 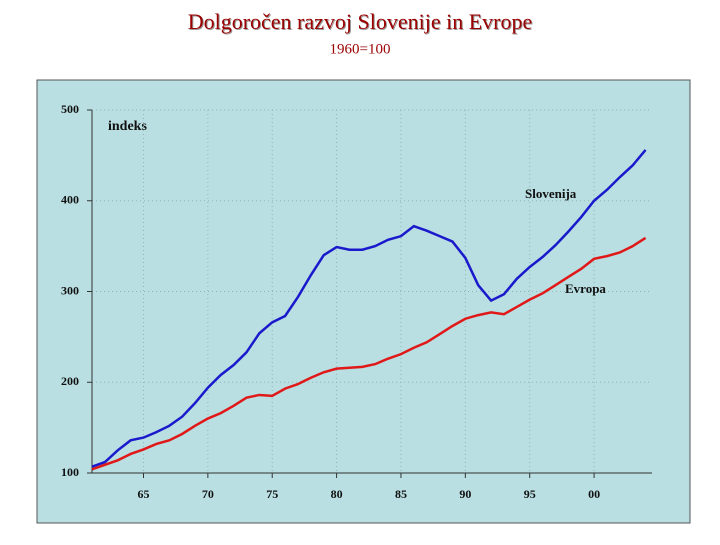 What do you see at coordinates (401, 494) in the screenshot?
I see `x-tick-label: 85` at bounding box center [401, 494].